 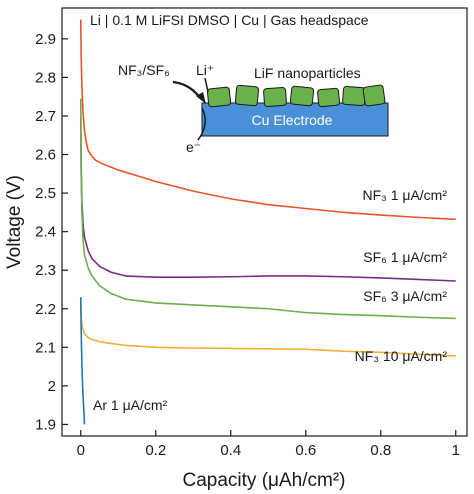 What do you see at coordinates (404, 195) in the screenshot?
I see `annotation-nf3-1: NF₃ 1 μA/cm²` at bounding box center [404, 195].